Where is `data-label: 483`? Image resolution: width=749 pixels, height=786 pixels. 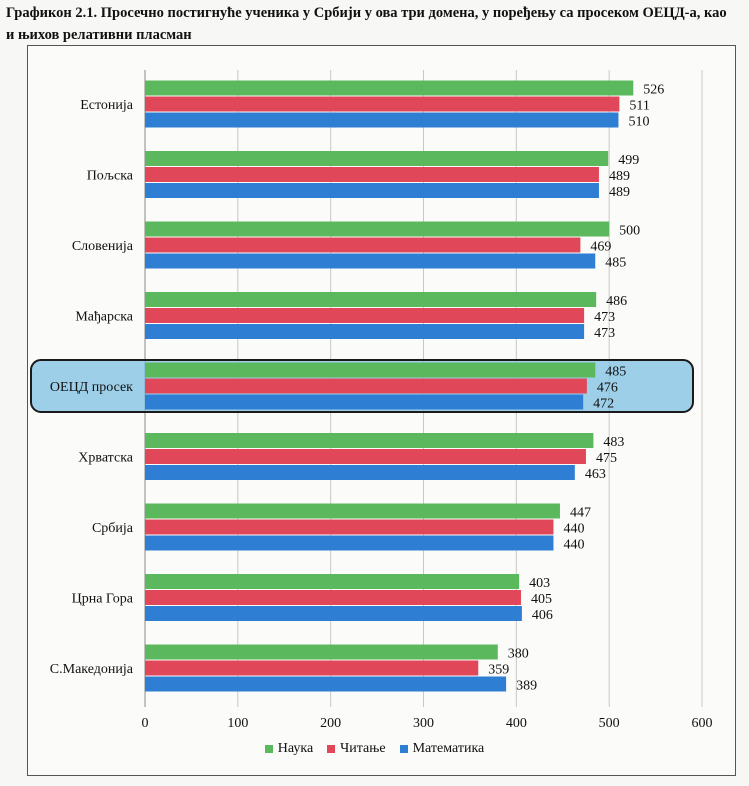 data-label: 483 is located at coordinates (613, 442).